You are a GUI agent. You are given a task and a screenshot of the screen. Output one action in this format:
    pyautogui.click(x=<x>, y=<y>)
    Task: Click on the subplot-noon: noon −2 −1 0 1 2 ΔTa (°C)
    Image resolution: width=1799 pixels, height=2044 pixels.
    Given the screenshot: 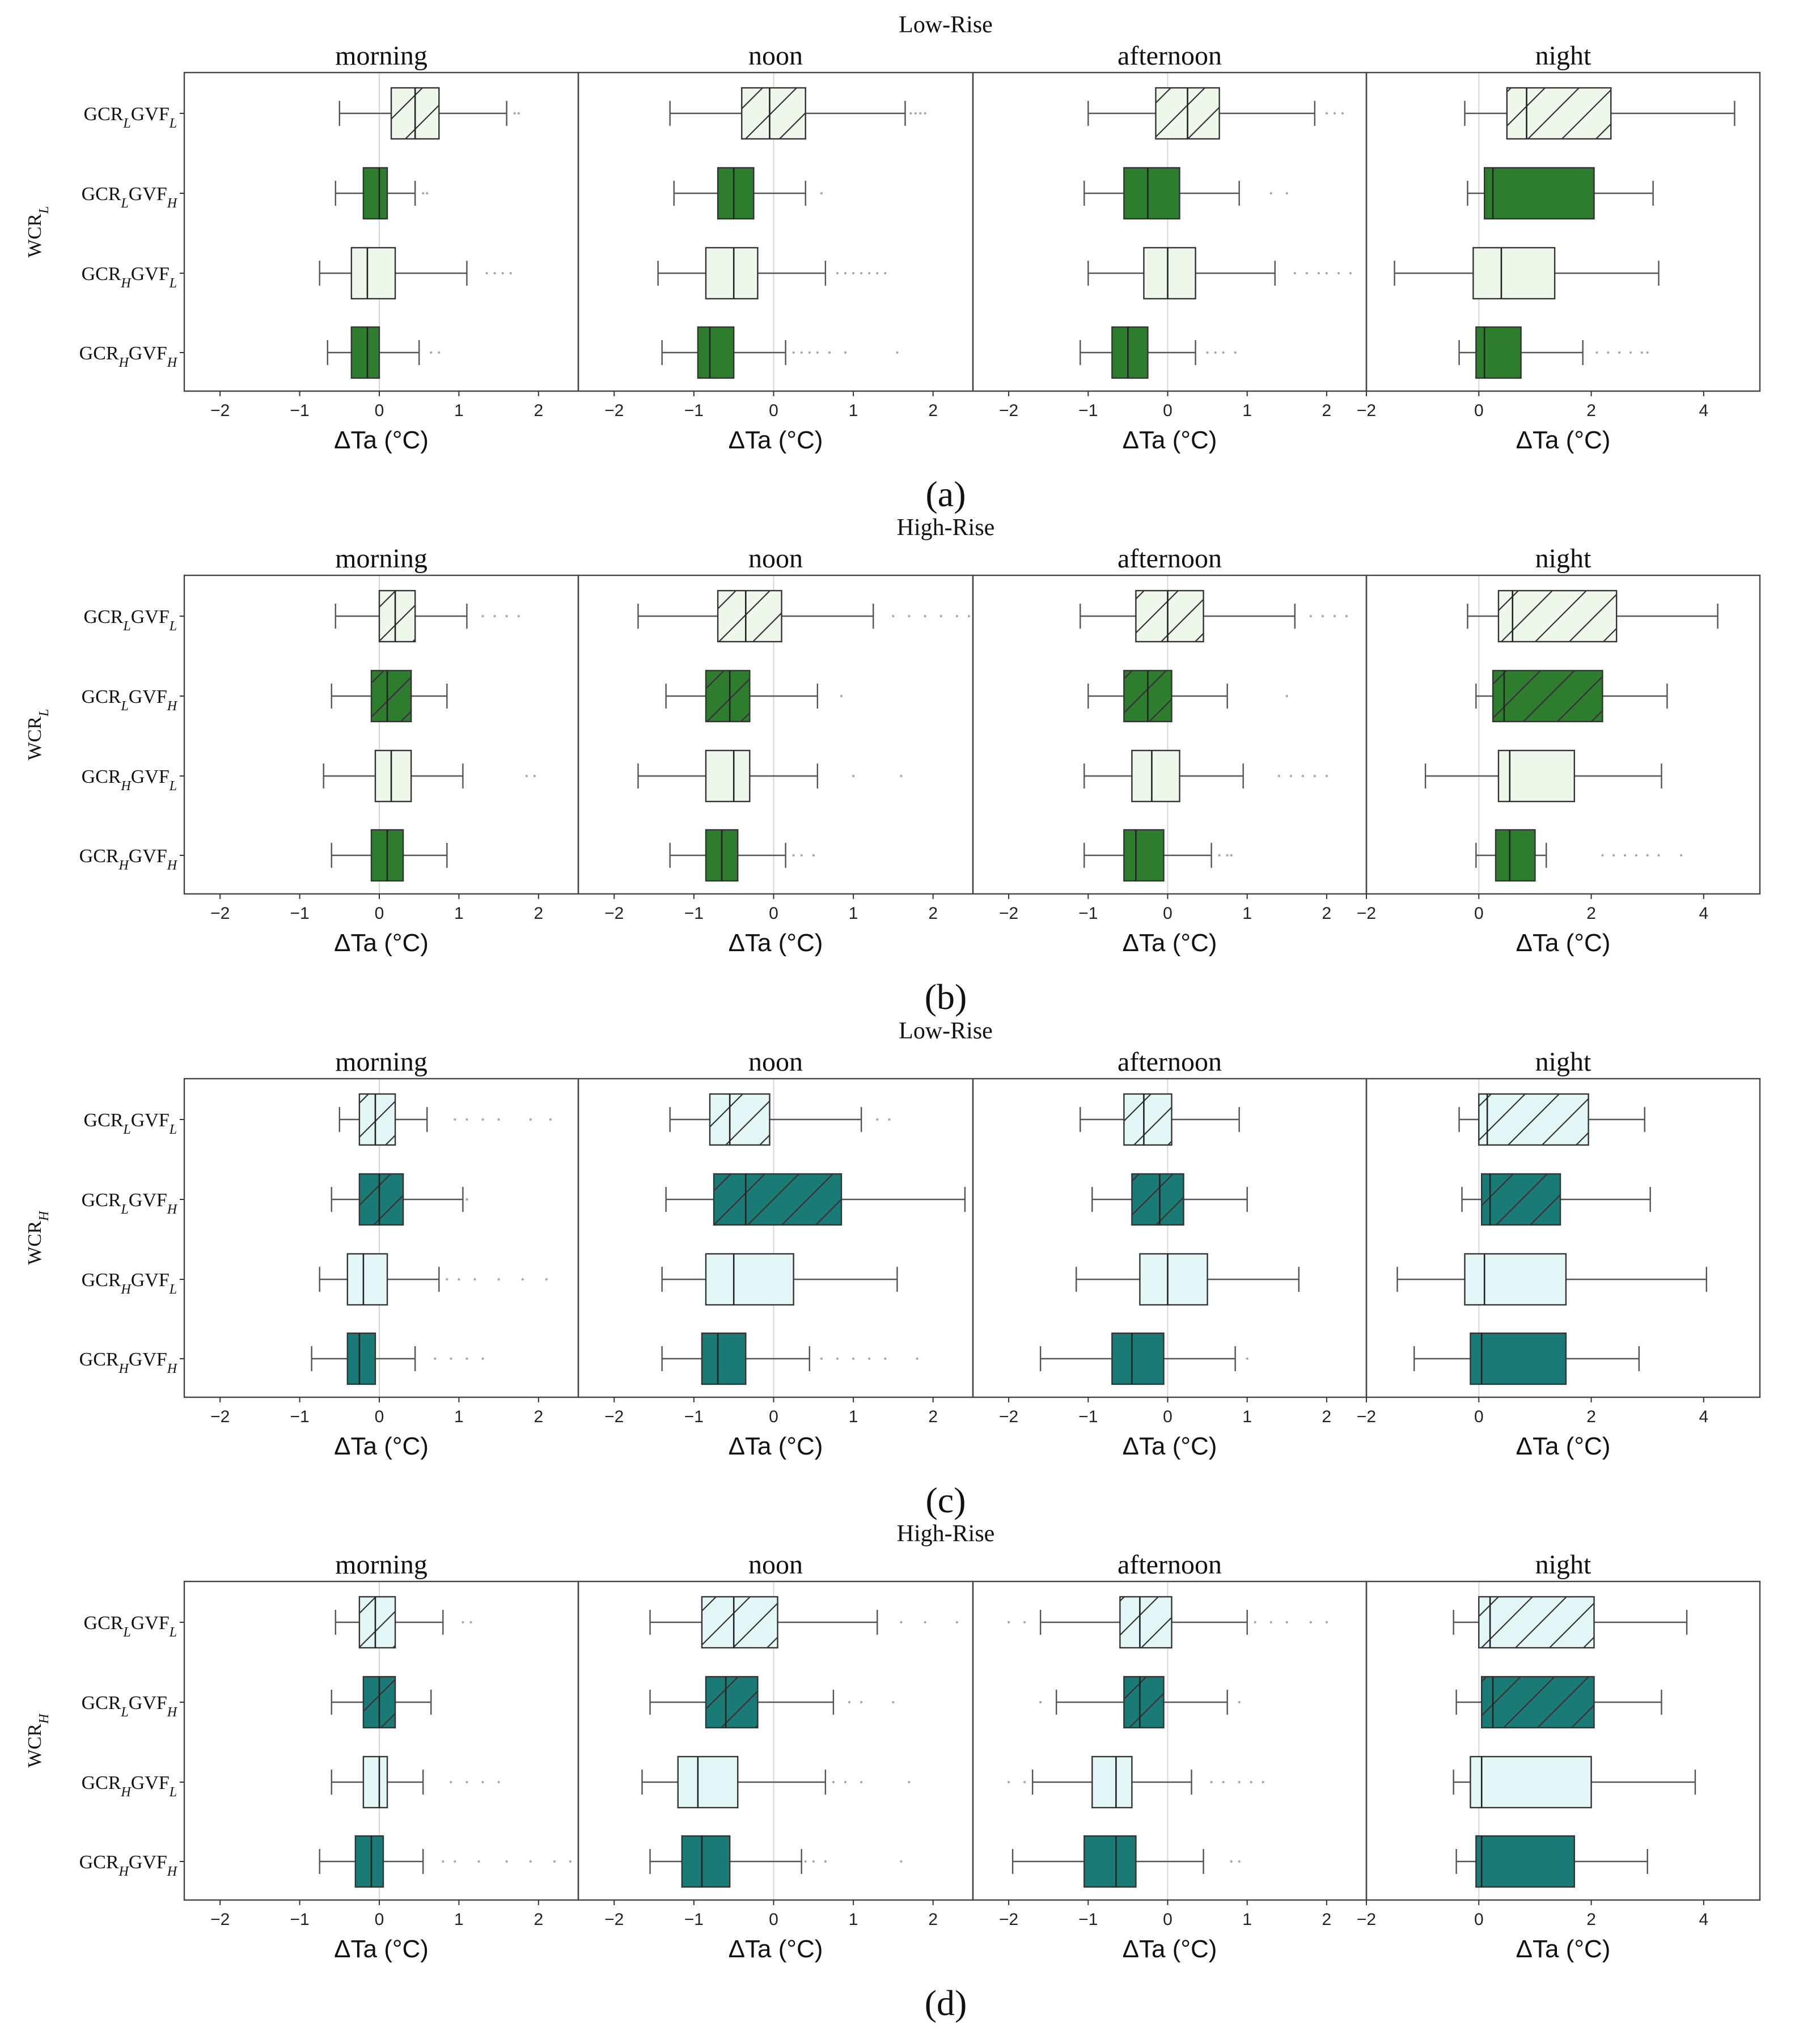 What is the action you would take?
    pyautogui.click(x=775, y=1757)
    